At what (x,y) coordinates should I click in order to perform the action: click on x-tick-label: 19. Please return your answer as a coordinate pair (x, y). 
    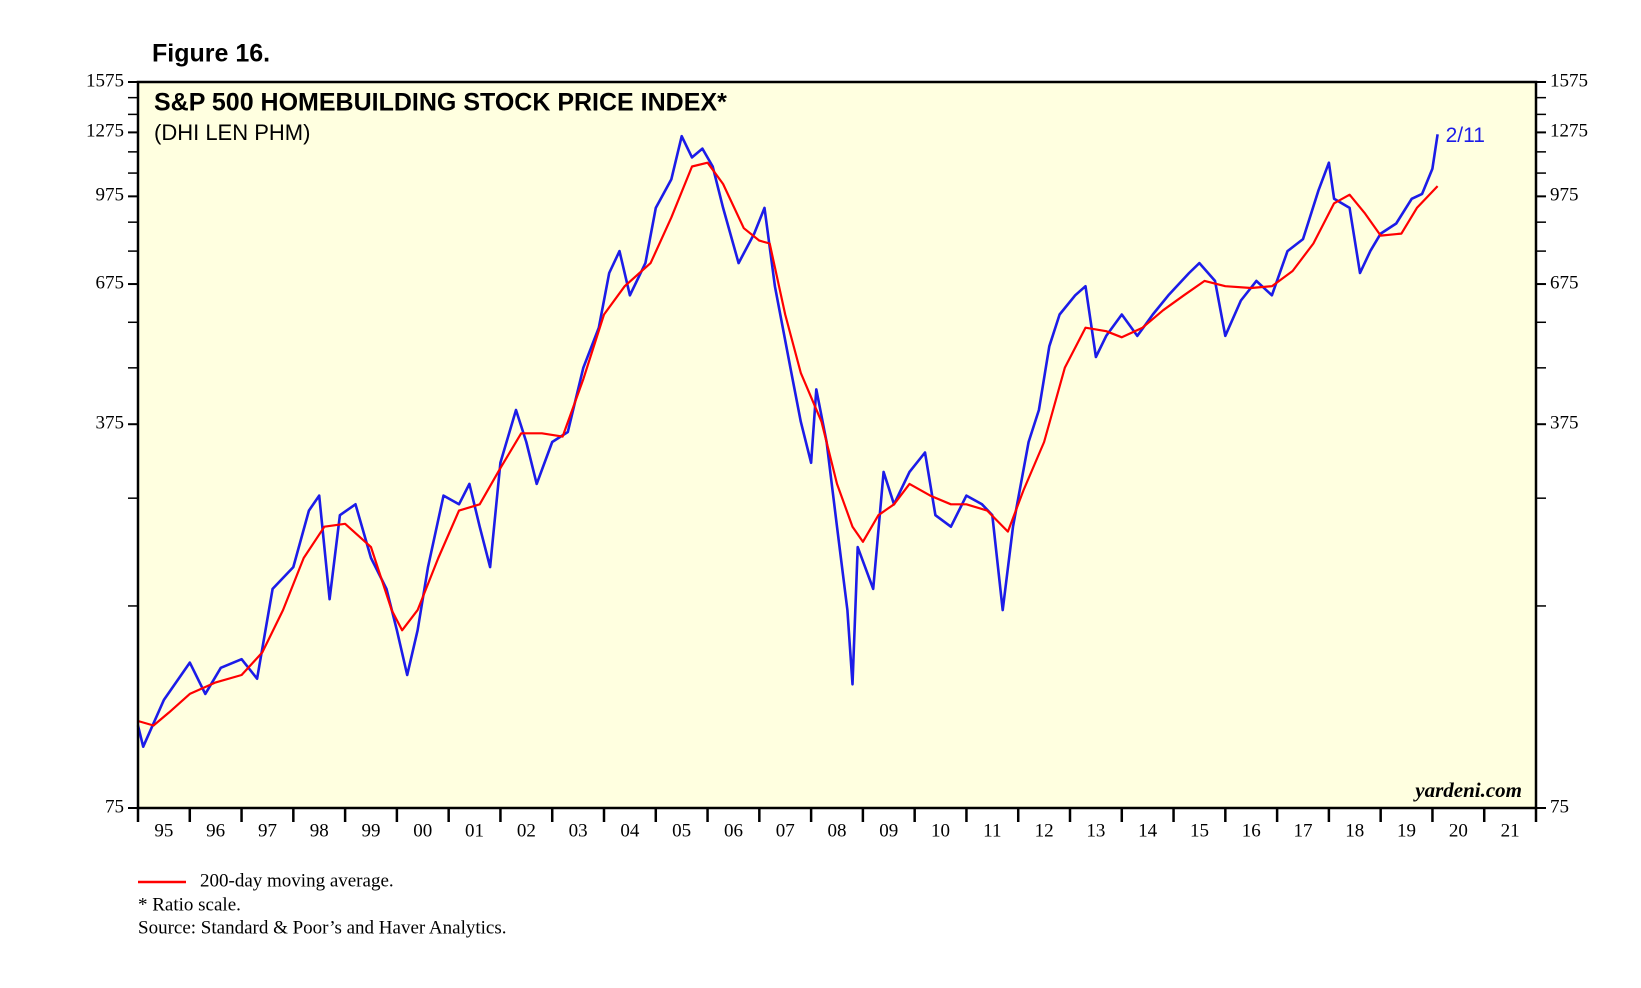
    Looking at the image, I should click on (1406, 830).